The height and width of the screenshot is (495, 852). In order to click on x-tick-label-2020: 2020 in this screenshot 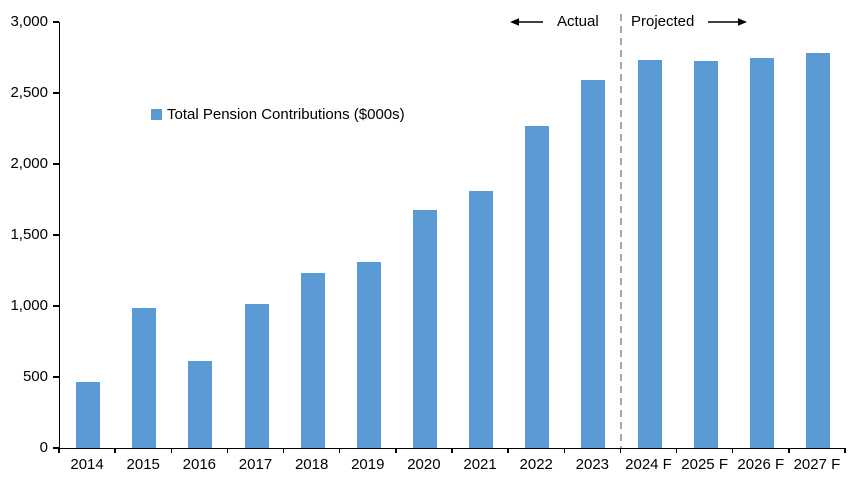, I will do `click(424, 464)`.